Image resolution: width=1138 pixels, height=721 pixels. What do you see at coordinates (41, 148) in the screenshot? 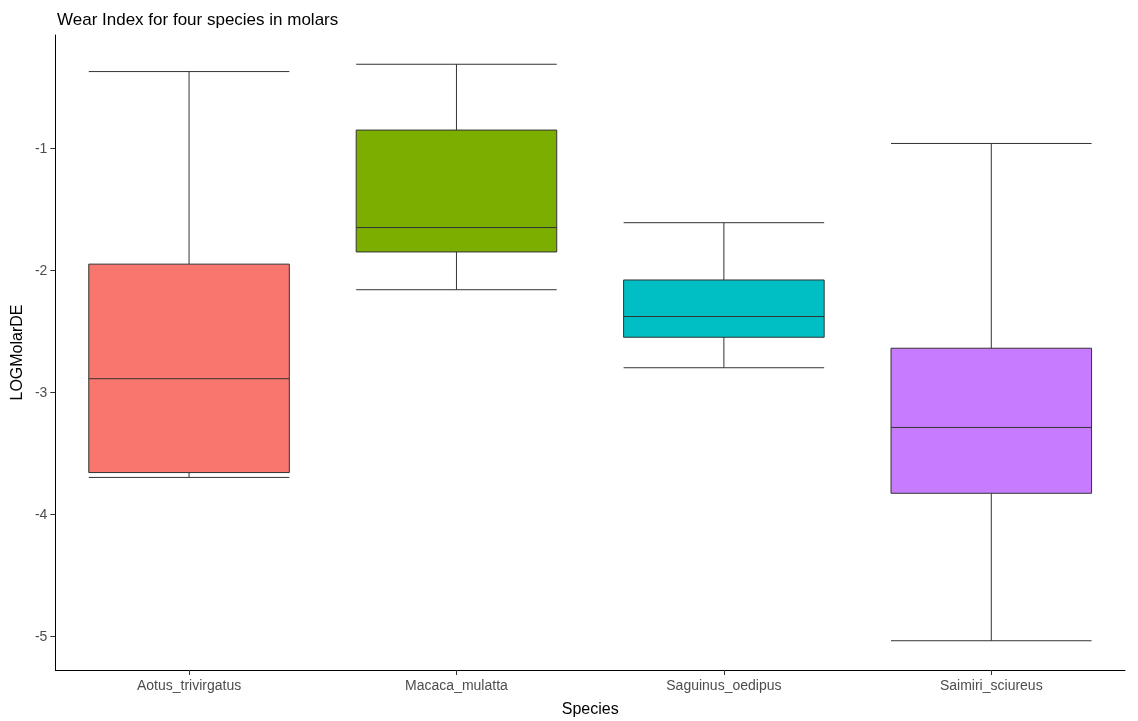
I see `y-tick-label: -1` at bounding box center [41, 148].